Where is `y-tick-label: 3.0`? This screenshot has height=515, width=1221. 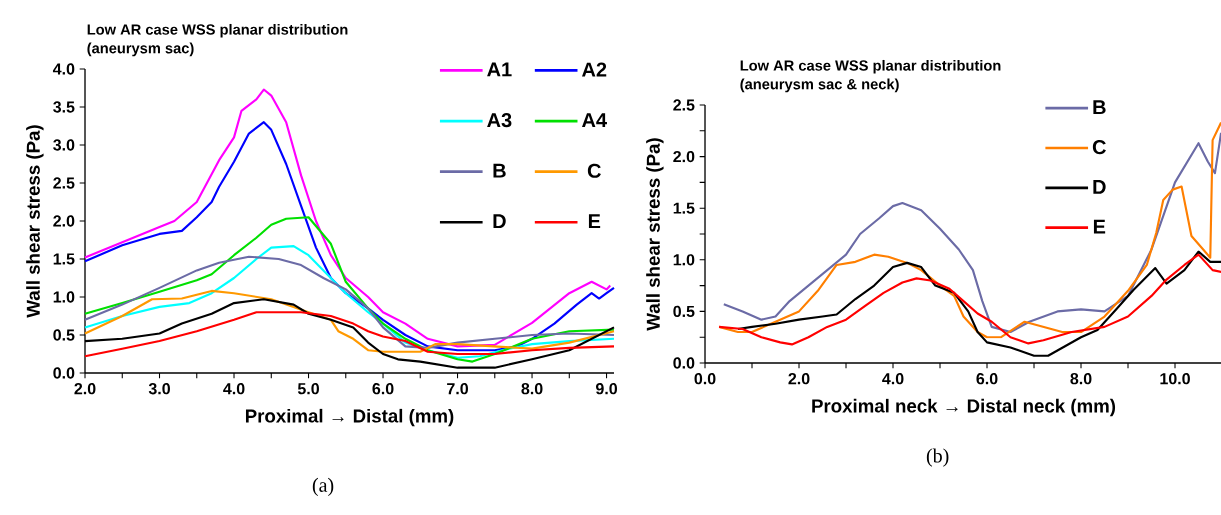
y-tick-label: 3.0 is located at coordinates (64, 145).